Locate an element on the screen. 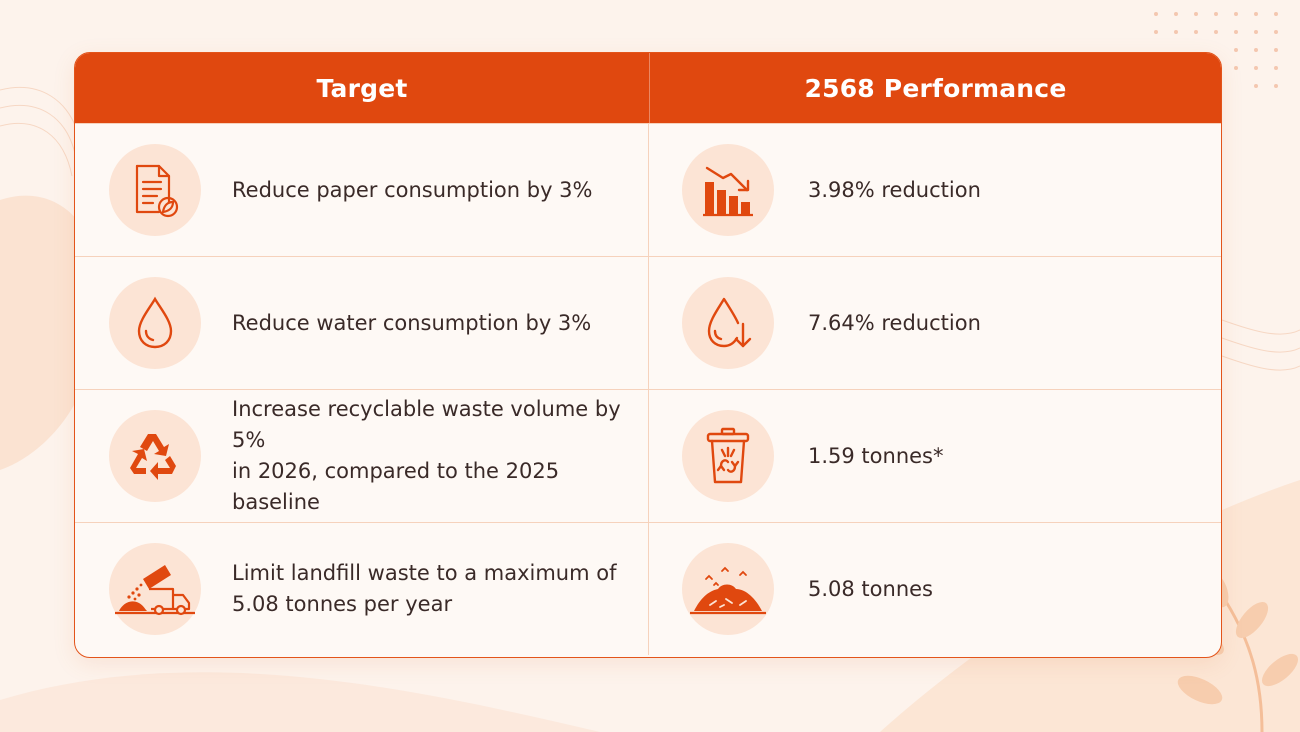  water-drop-icon is located at coordinates (155, 323).